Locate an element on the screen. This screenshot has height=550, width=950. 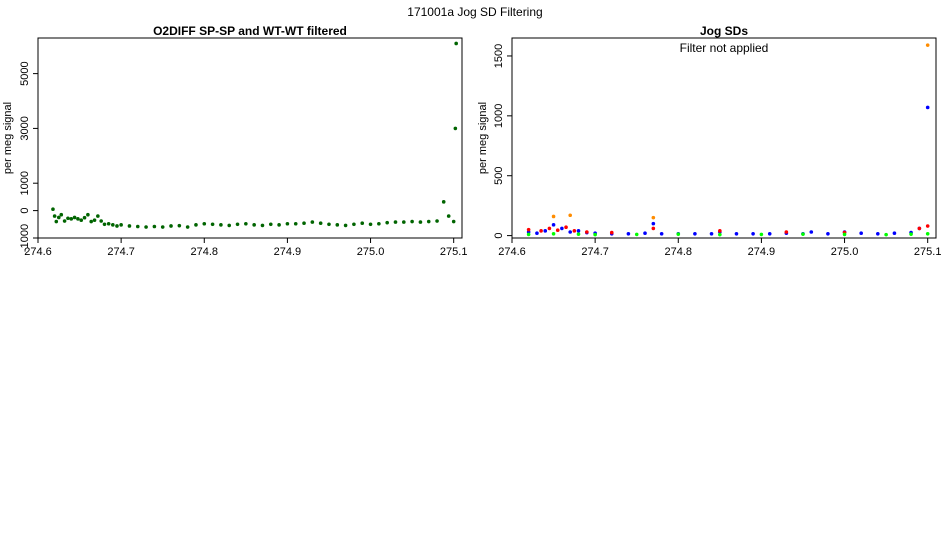
y-axis-ticks-left: -1000 0 1000 3000 5000 is located at coordinates (28, 156).